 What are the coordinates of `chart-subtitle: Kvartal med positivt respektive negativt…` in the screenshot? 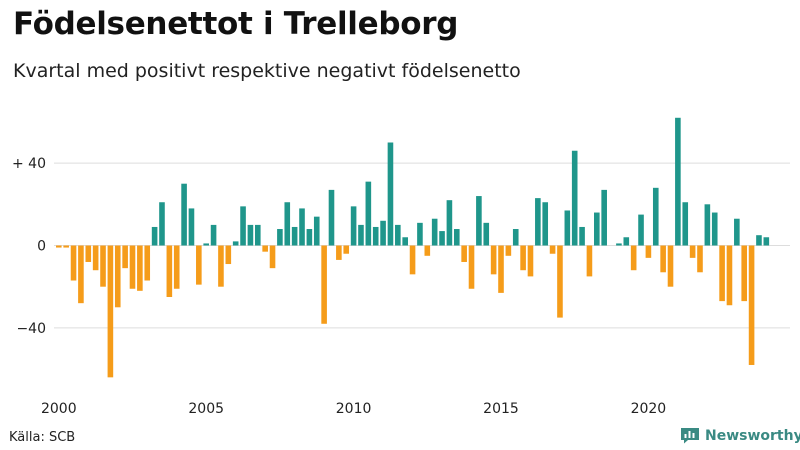 It's located at (267, 71).